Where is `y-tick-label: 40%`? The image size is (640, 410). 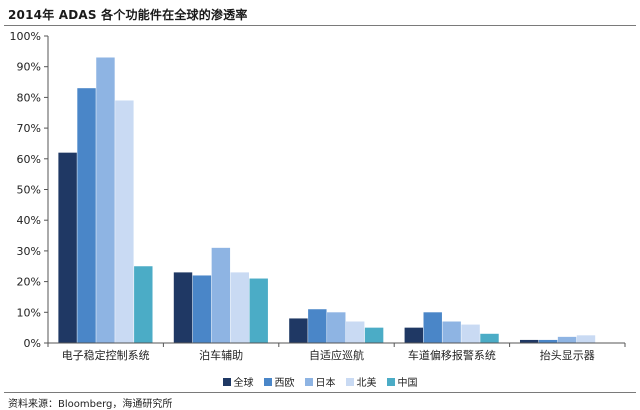
y-tick-label: 40% is located at coordinates (29, 220).